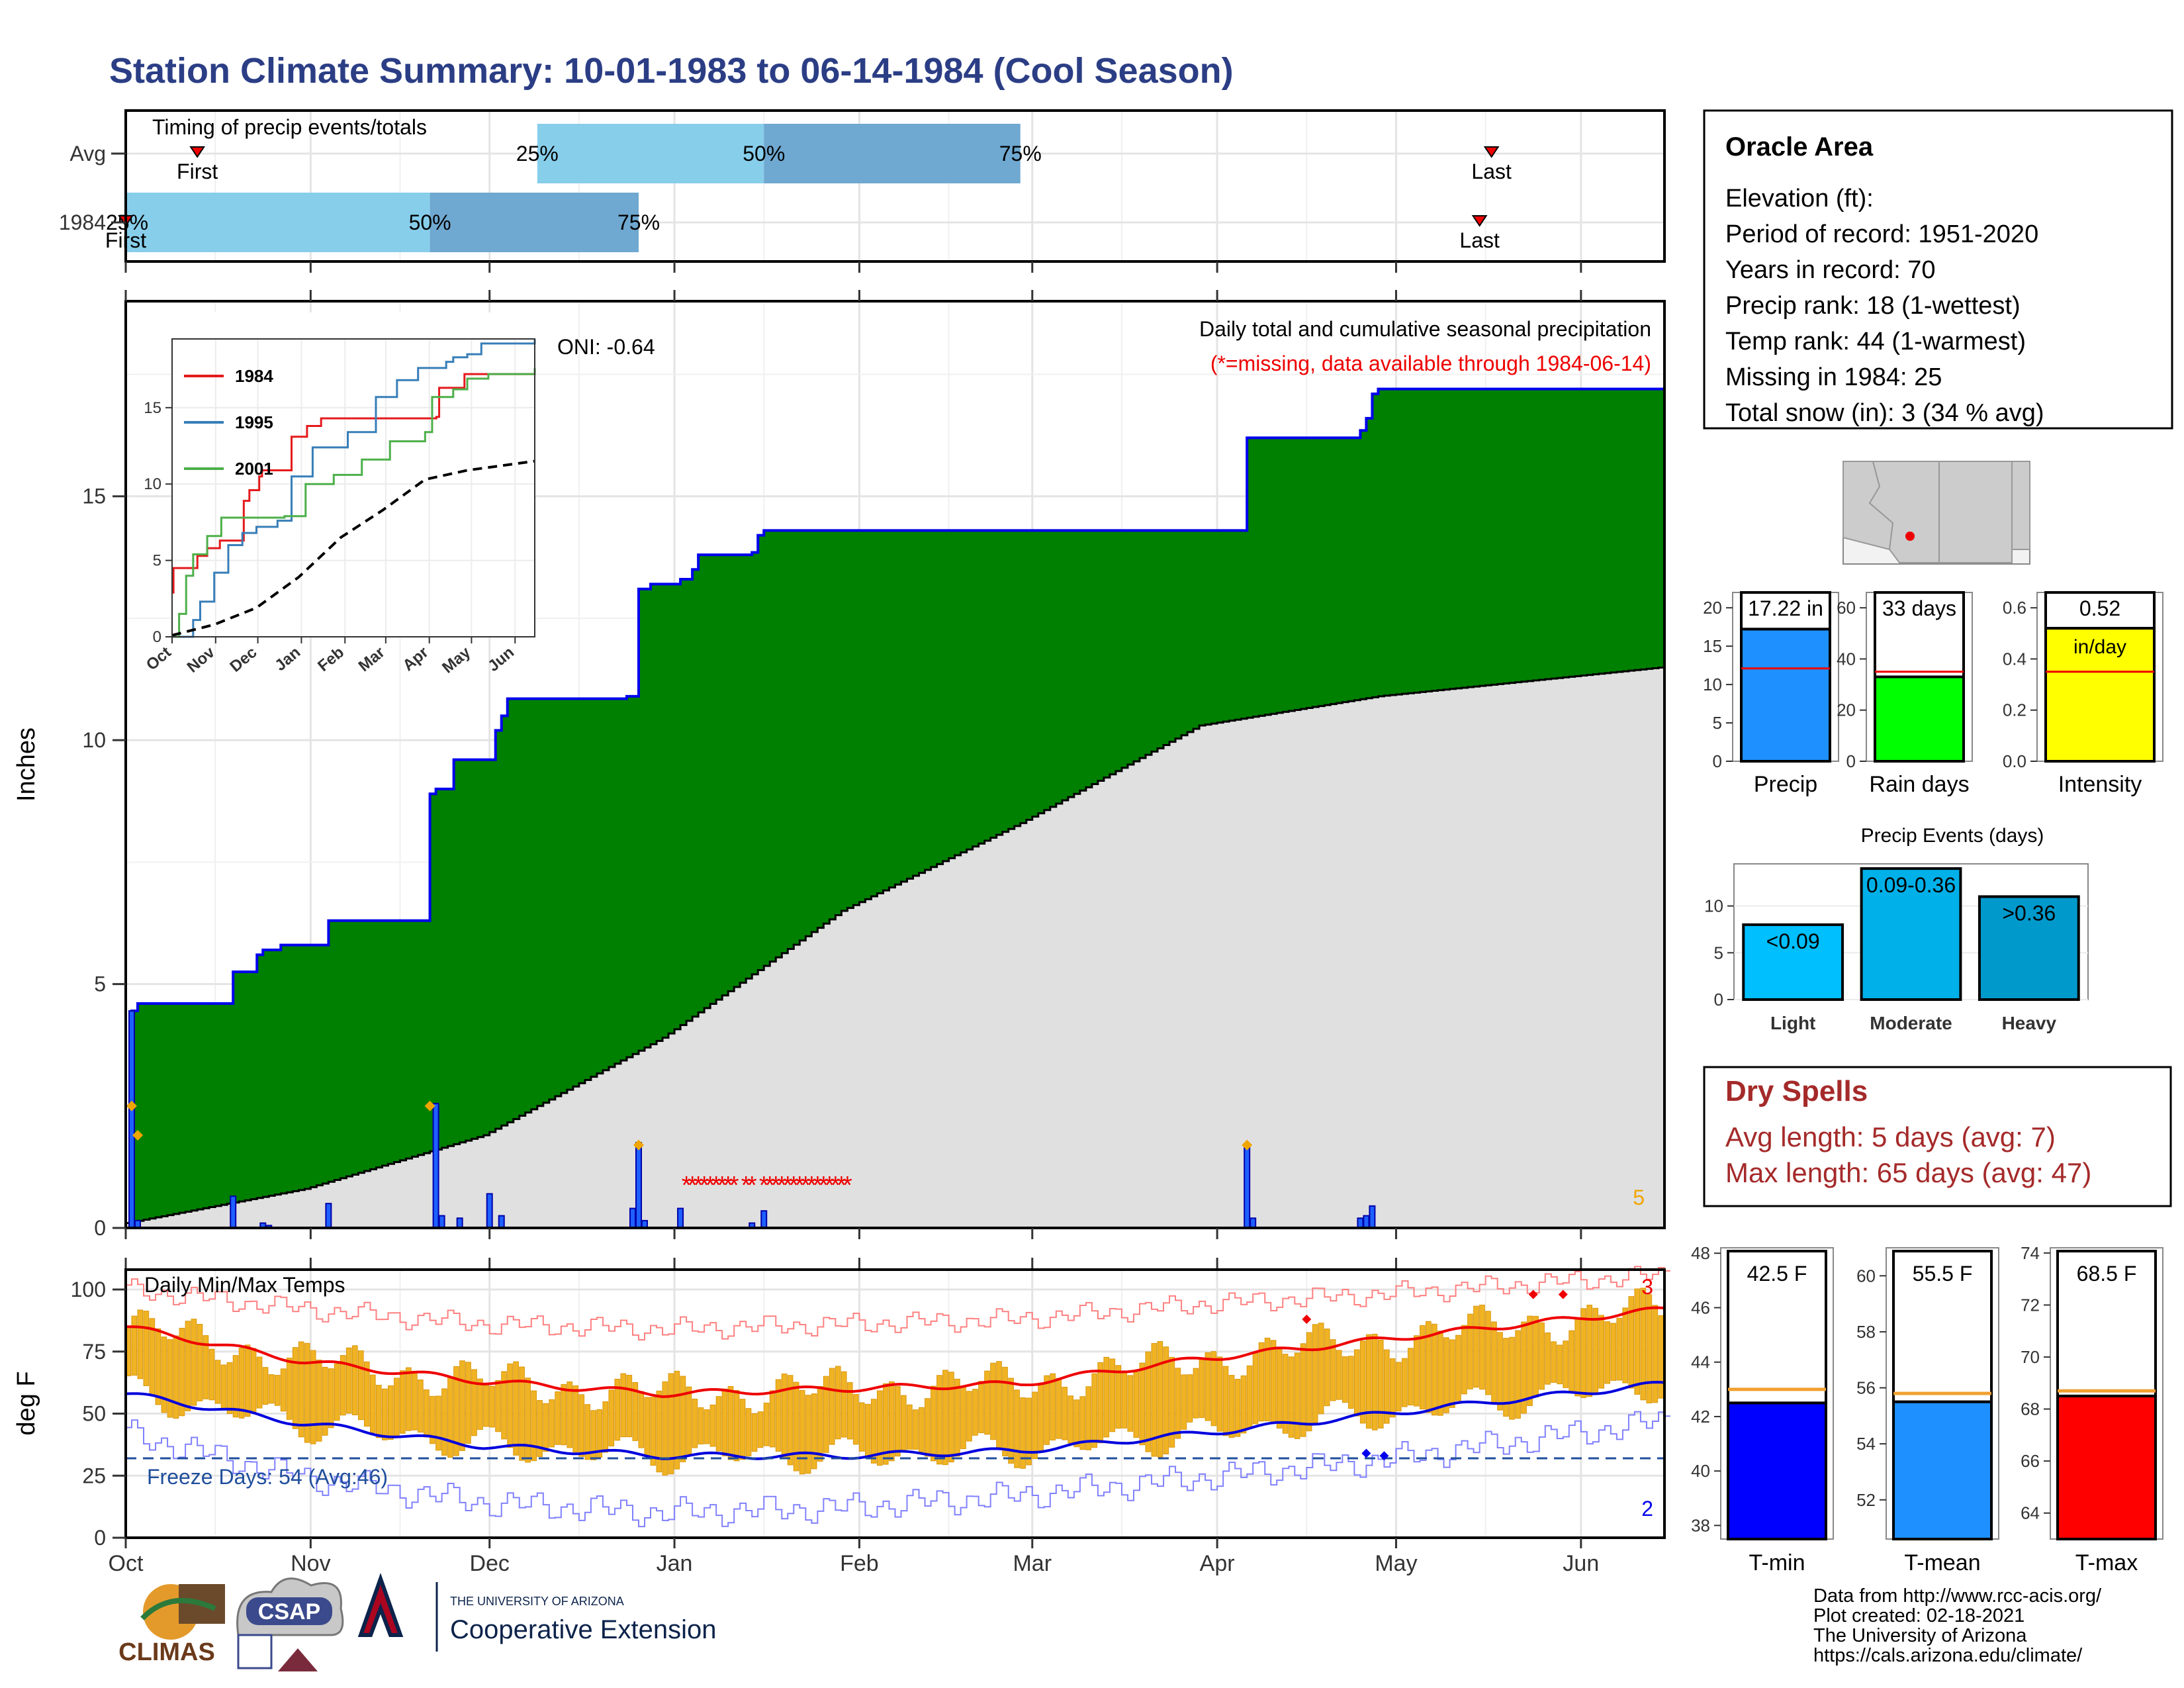 This screenshot has width=2184, height=1688. Describe the element at coordinates (1937, 513) in the screenshot. I see `locator-map` at that location.